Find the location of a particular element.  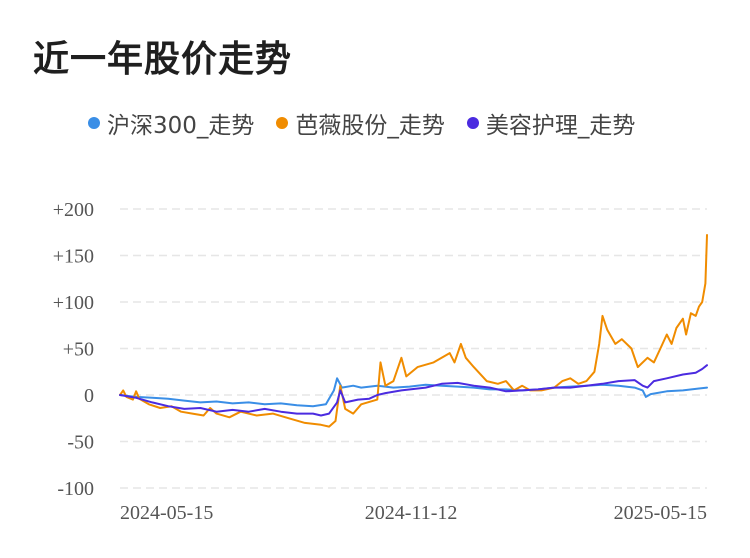

legend-label-beauty: 美容护理_走势 is located at coordinates (560, 126).